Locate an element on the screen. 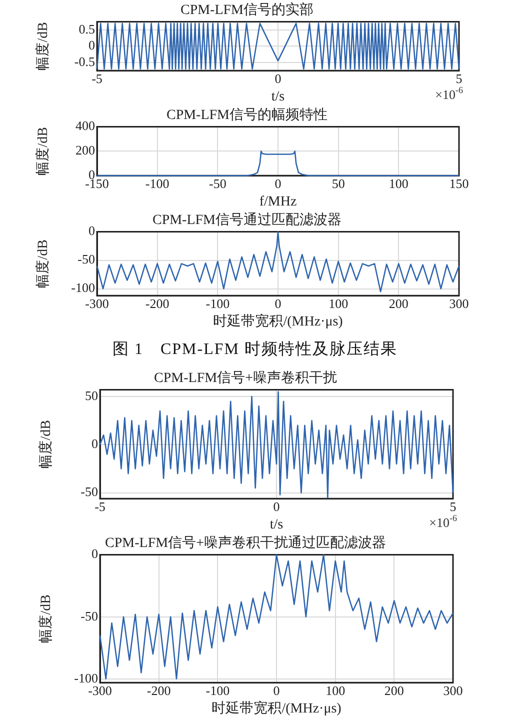  x-tick-label: 50 is located at coordinates (338, 183).